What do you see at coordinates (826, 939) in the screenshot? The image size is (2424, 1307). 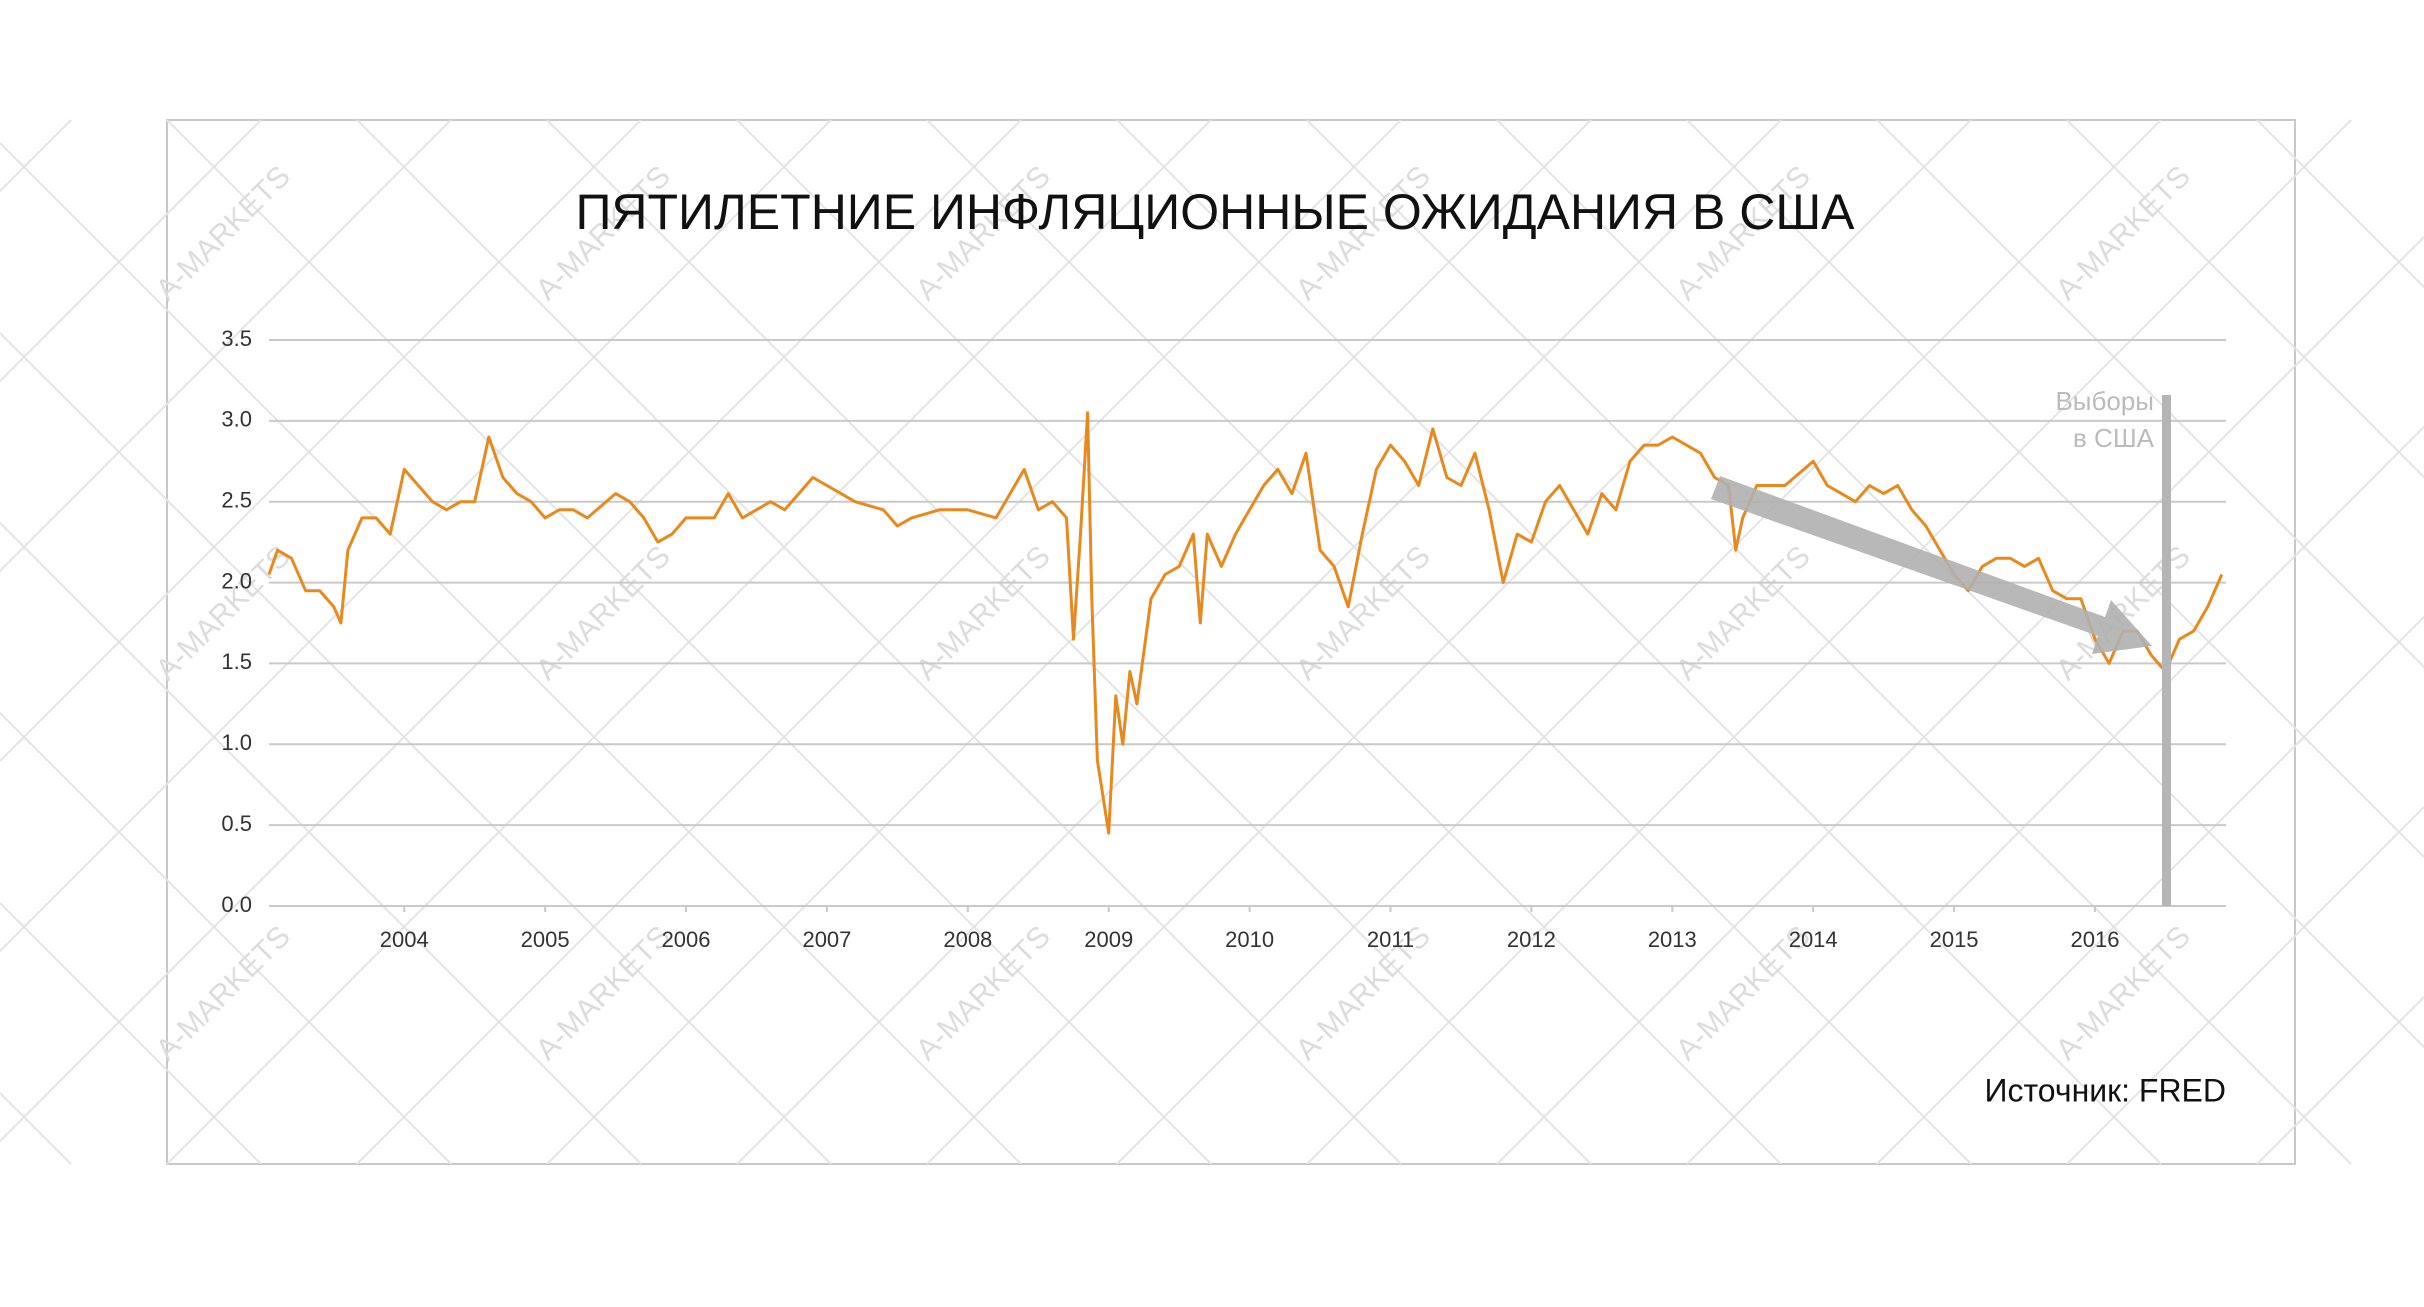 I see `x-tick-label: 2007` at bounding box center [826, 939].